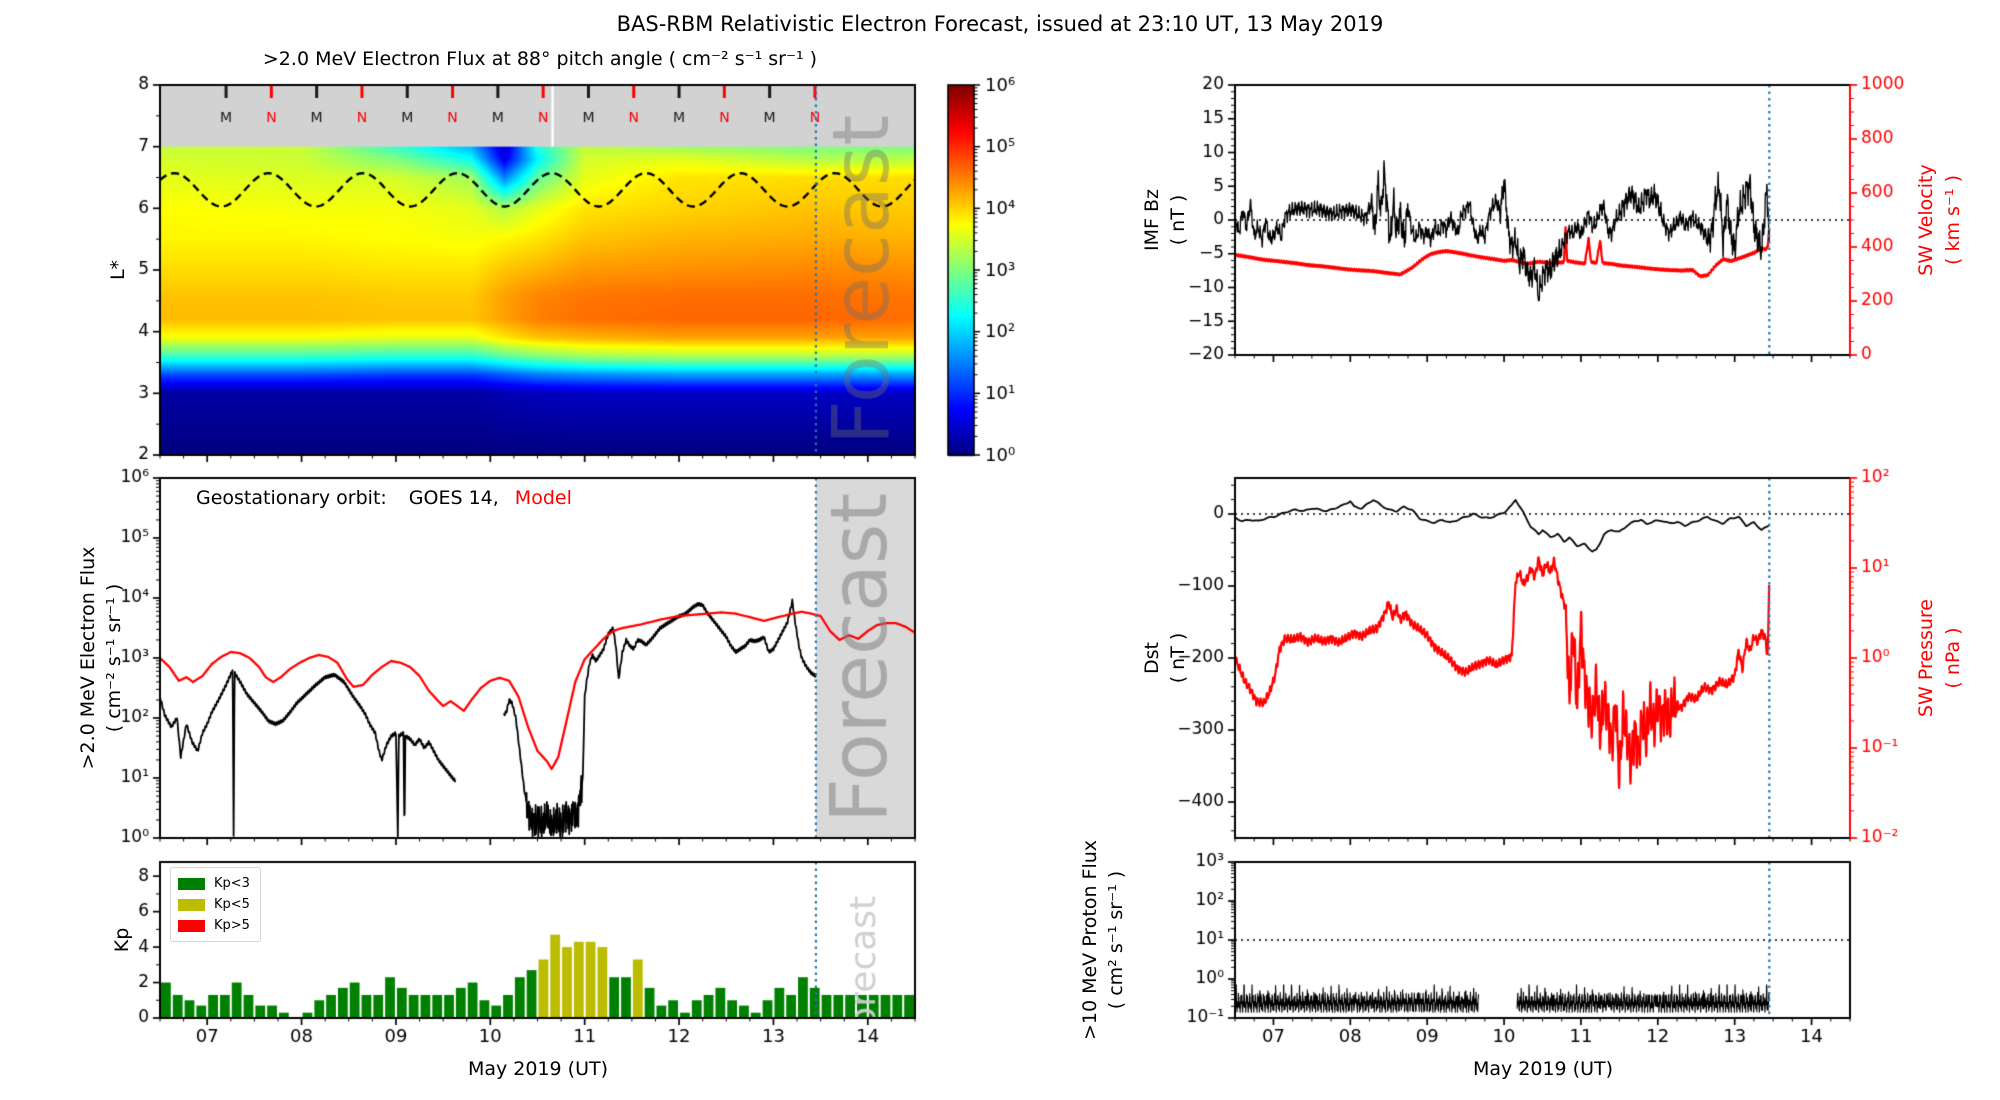 This screenshot has height=1100, width=2000. I want to click on xaxis-label-left: May 2019 (UT), so click(538, 1069).